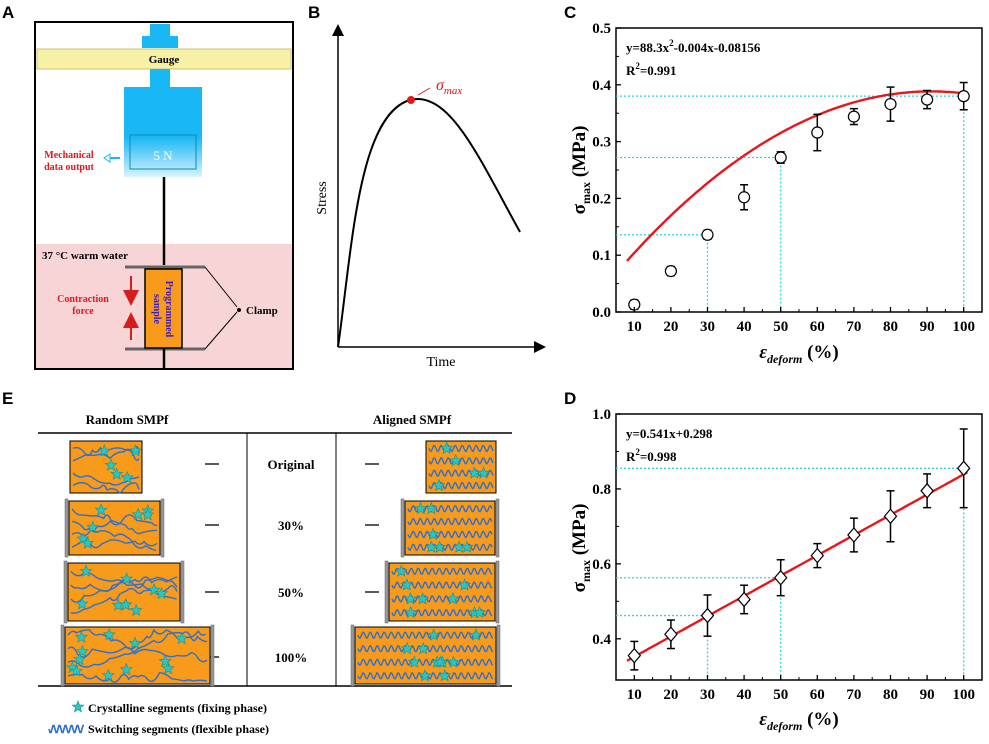 The image size is (989, 744). Describe the element at coordinates (66, 528) in the screenshot. I see `fiber-clamp-left` at that location.